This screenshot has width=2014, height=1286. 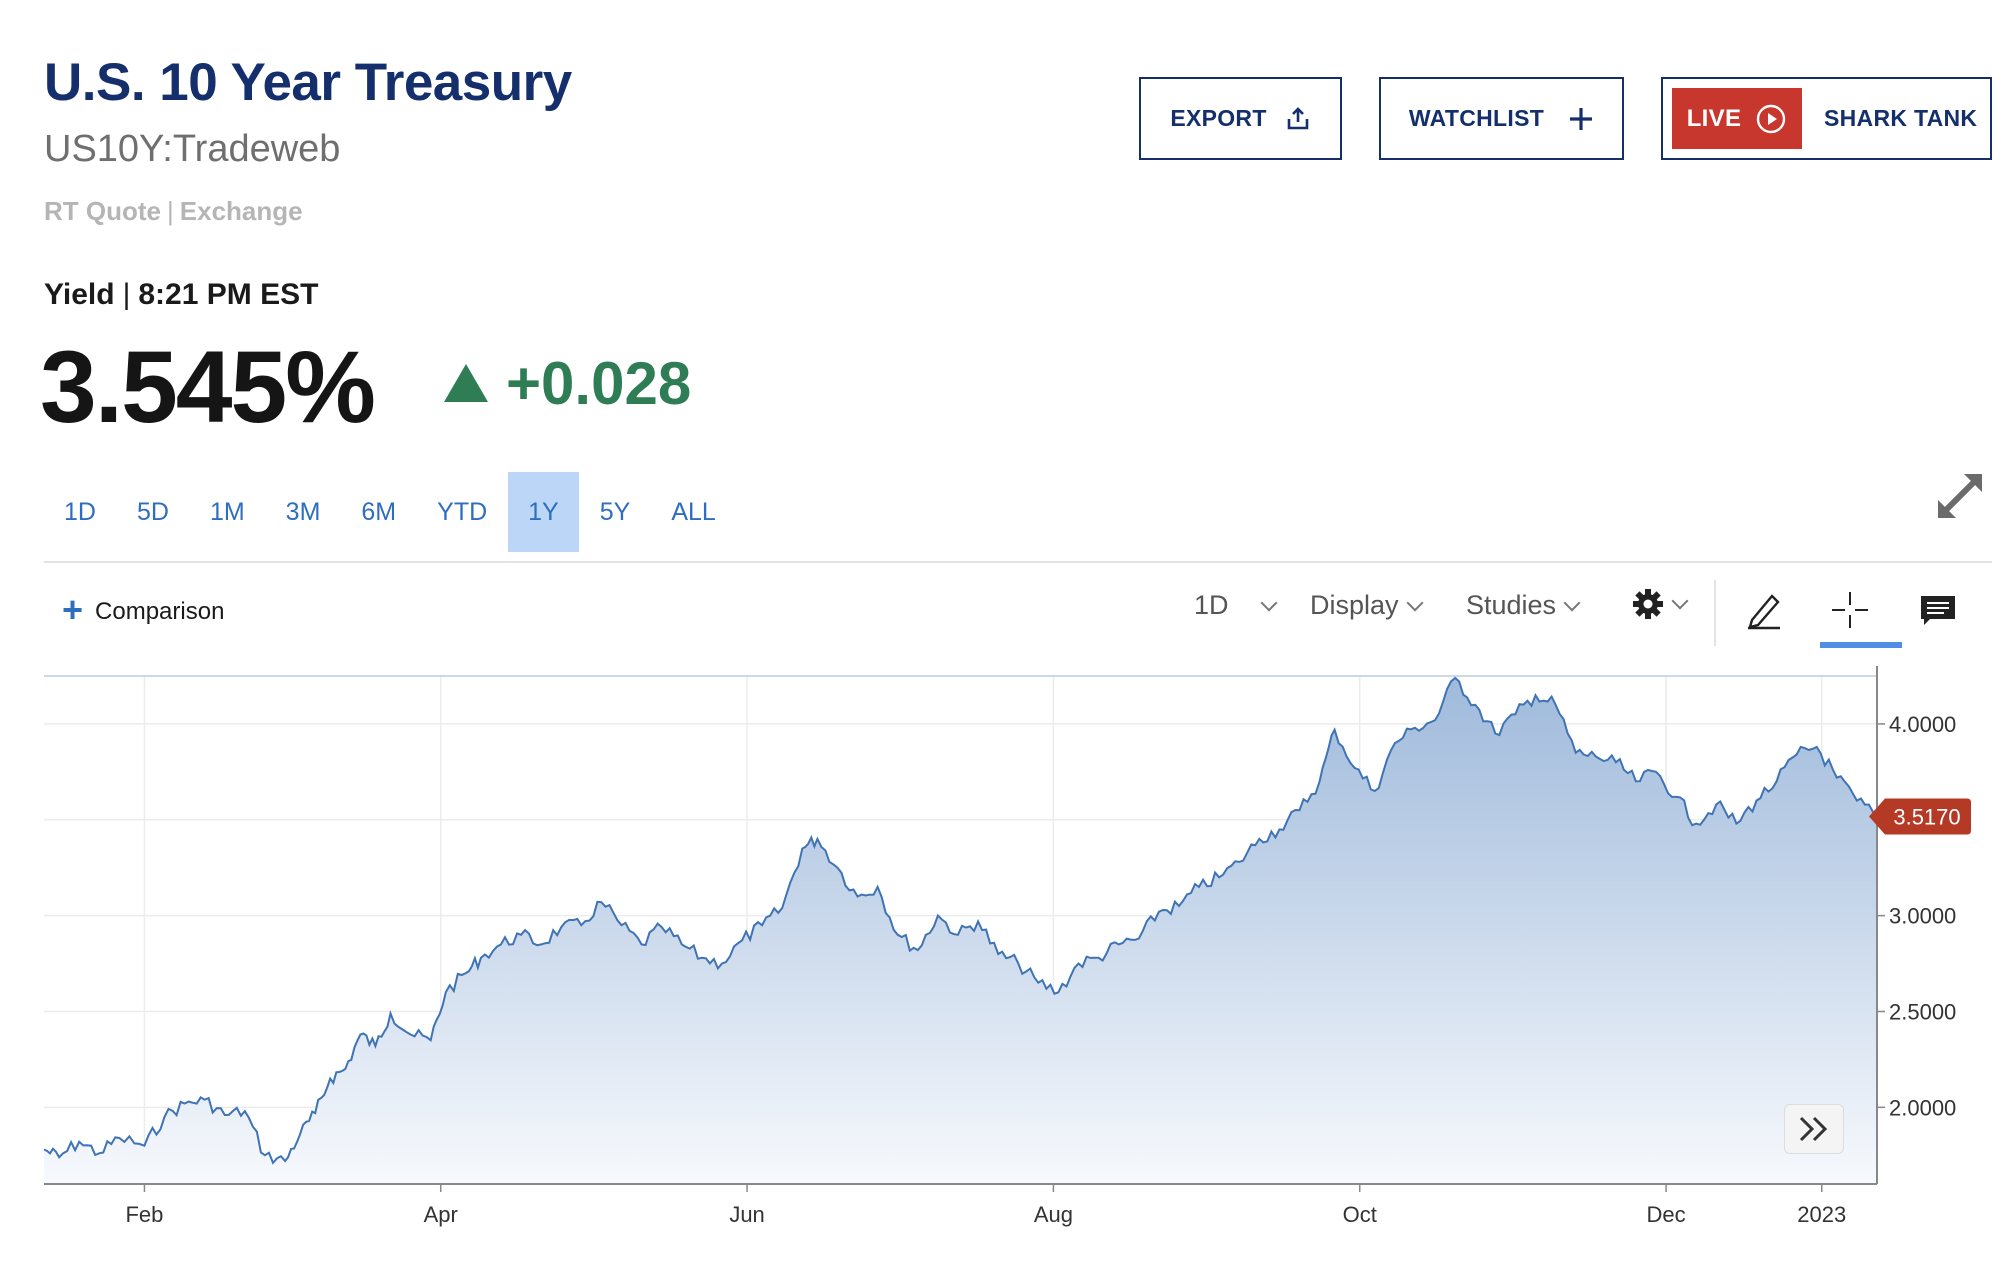 What do you see at coordinates (192, 149) in the screenshot?
I see `symbol-label: US10Y:Tradeweb` at bounding box center [192, 149].